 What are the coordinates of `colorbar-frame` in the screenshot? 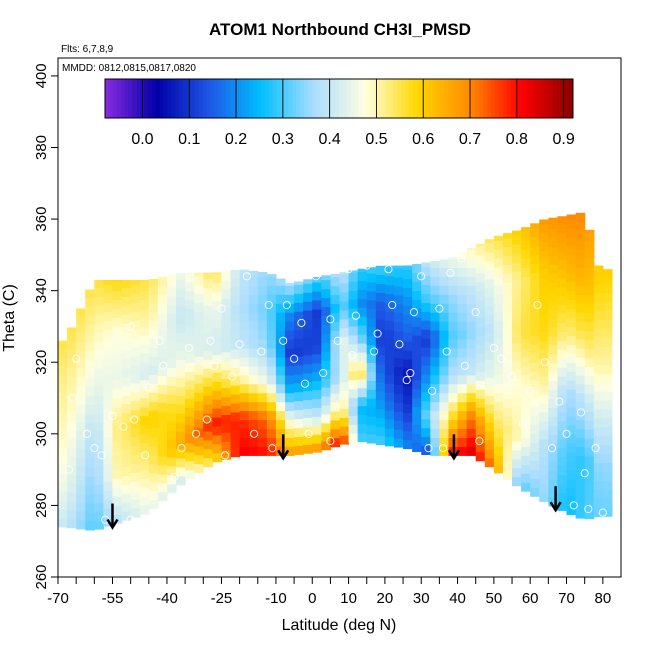 It's located at (339, 98).